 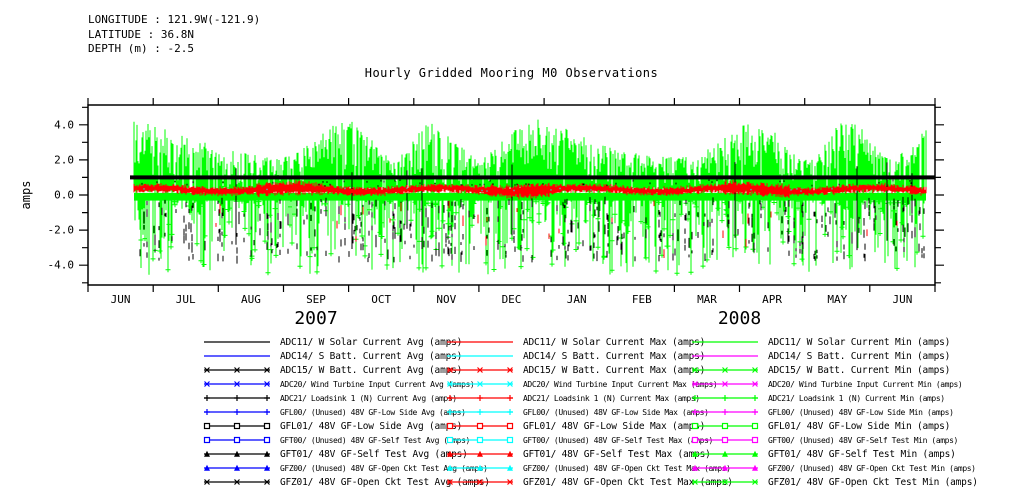 I want to click on month-label: DEC, so click(x=512, y=299).